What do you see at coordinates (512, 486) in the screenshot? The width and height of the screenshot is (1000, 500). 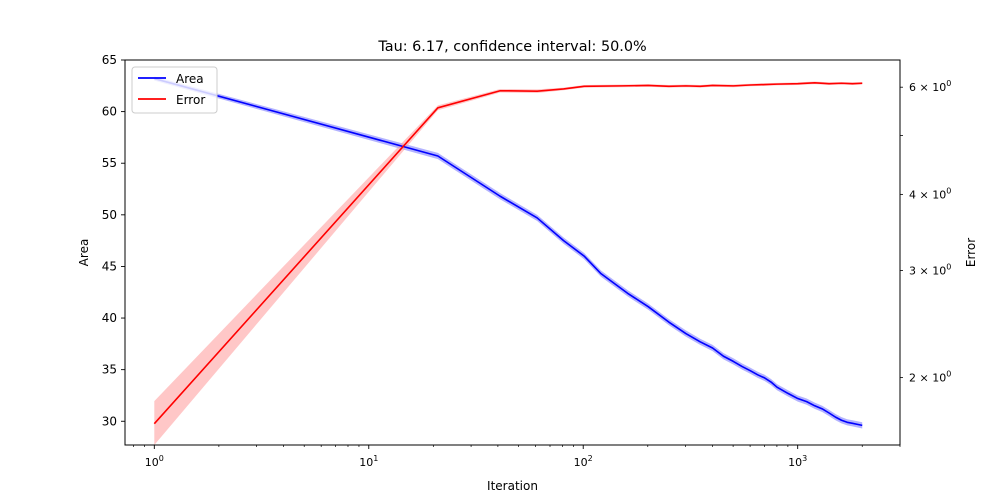 I see `x-axis-label: Iteration` at bounding box center [512, 486].